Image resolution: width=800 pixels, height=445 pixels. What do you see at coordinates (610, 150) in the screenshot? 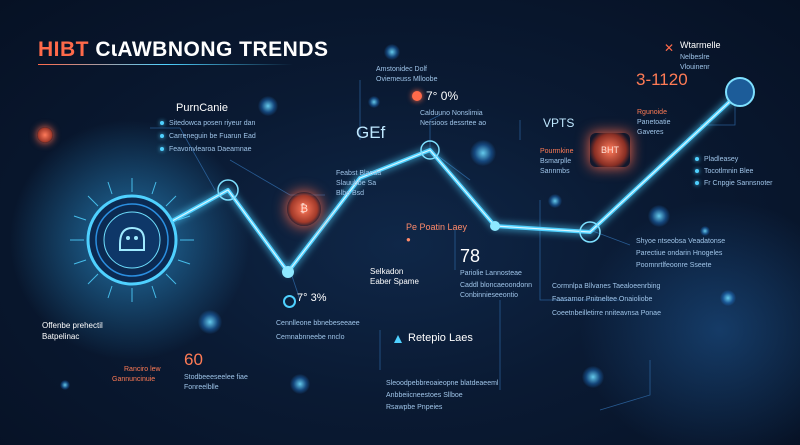
I see `bht-orb-icon: BHT` at bounding box center [610, 150].